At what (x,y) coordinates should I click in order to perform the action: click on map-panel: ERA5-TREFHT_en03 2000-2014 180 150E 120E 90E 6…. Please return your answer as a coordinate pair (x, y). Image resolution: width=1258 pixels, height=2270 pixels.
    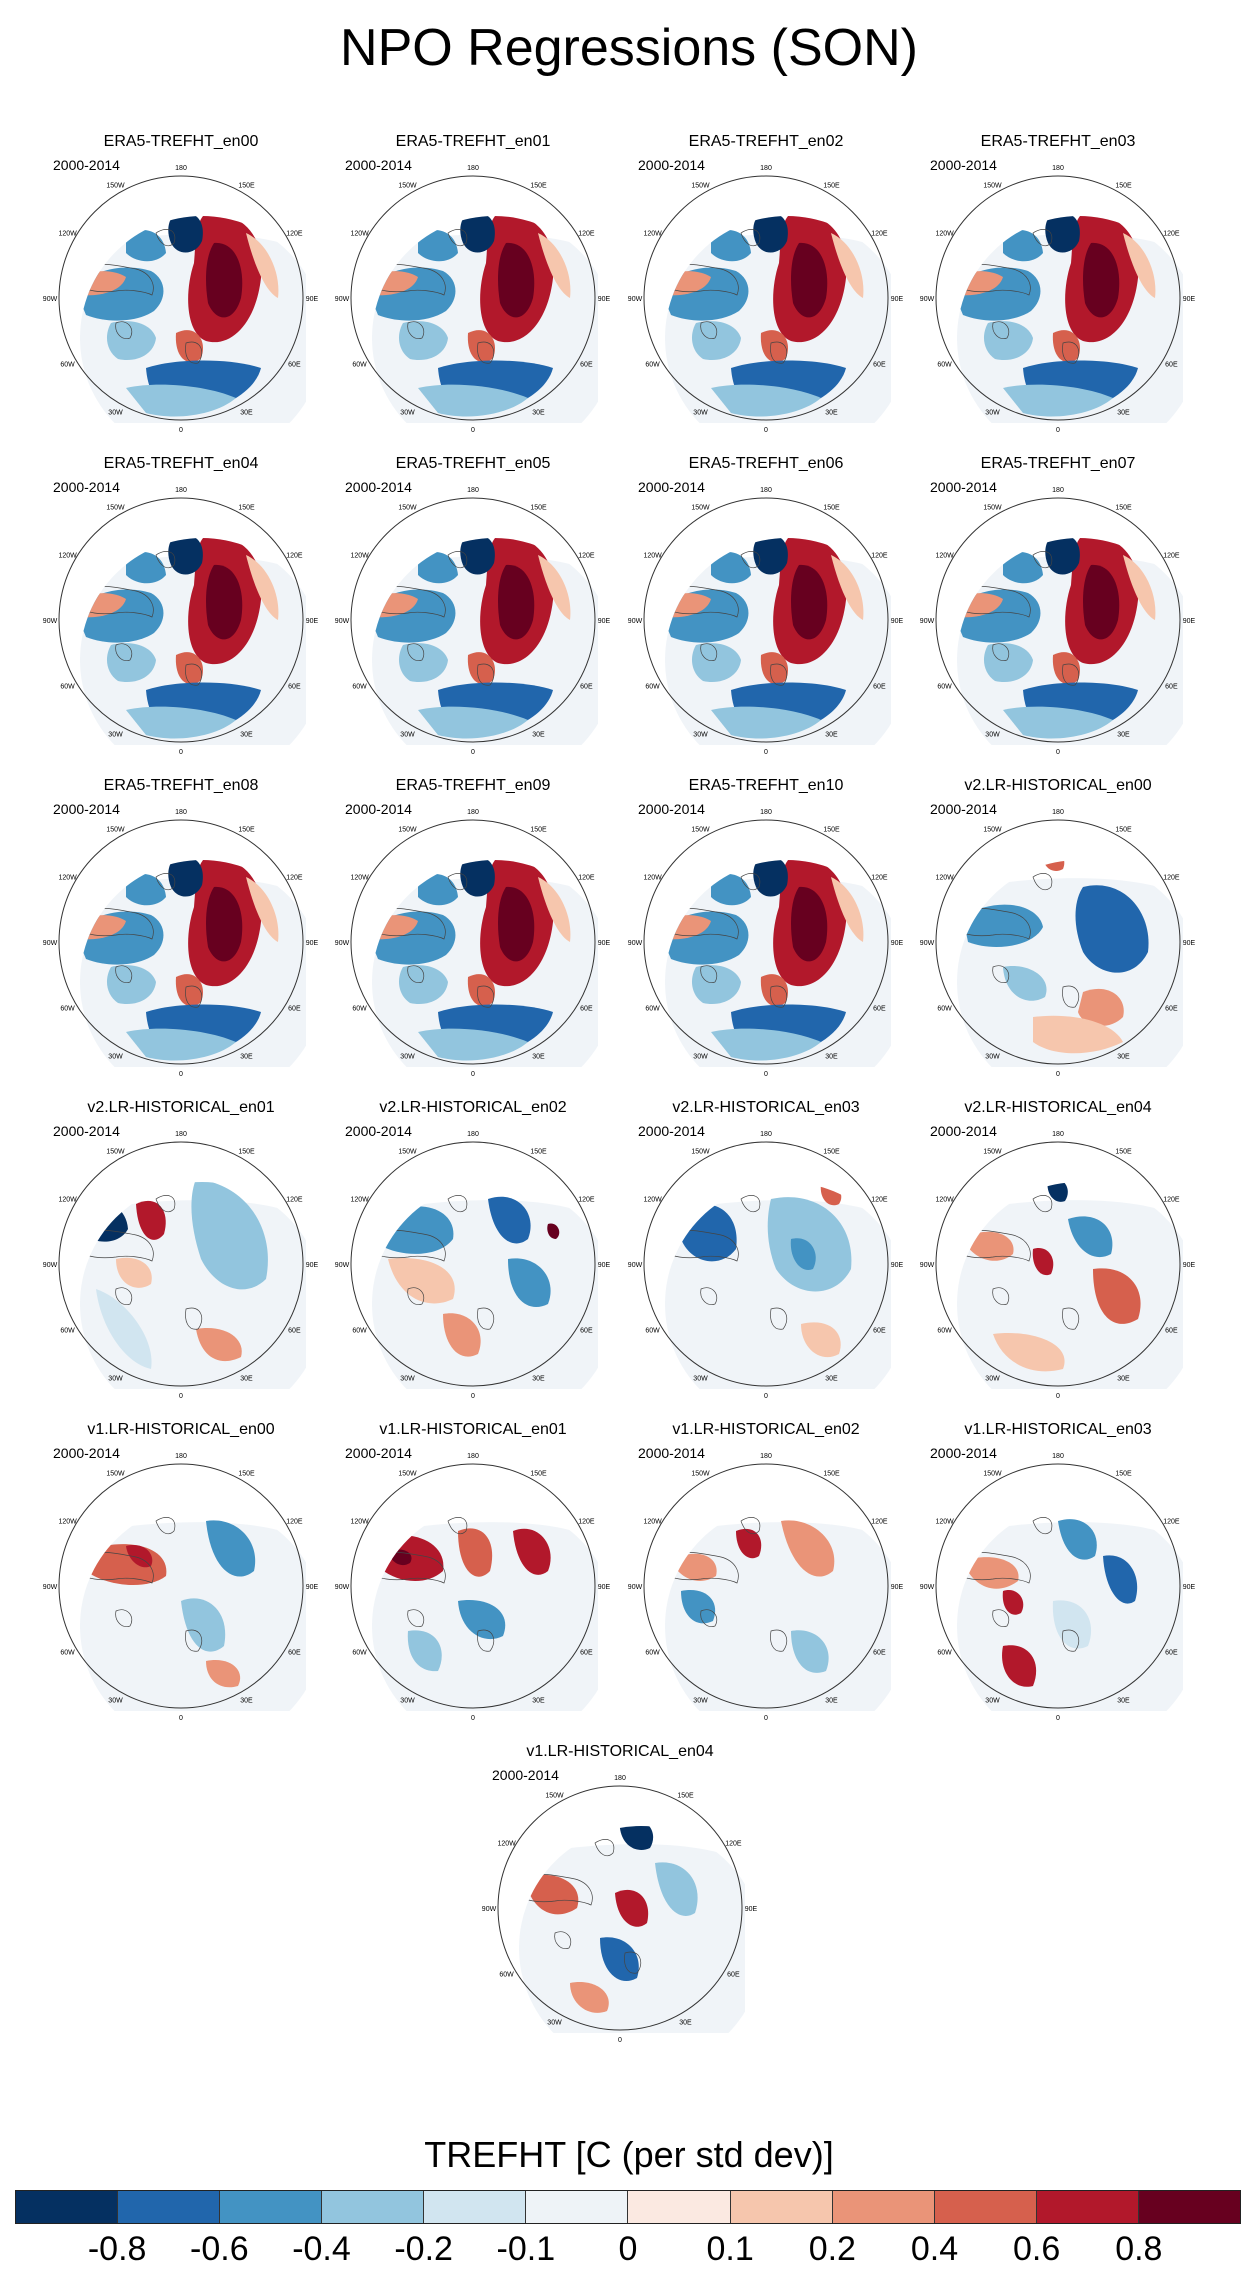
    Looking at the image, I should click on (1058, 283).